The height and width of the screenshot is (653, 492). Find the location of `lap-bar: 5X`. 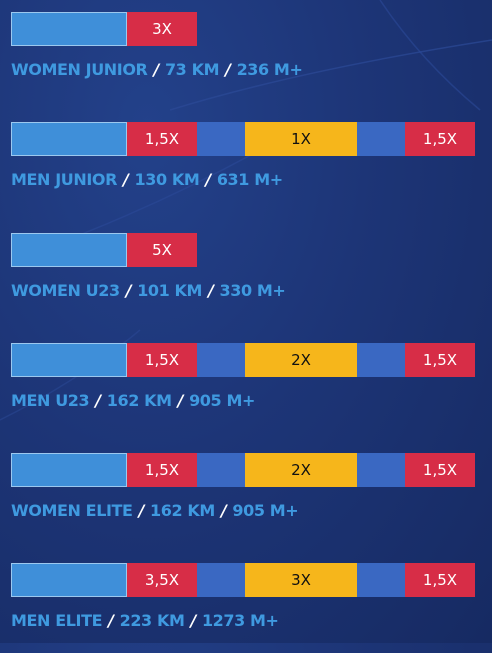

lap-bar: 5X is located at coordinates (251, 250).